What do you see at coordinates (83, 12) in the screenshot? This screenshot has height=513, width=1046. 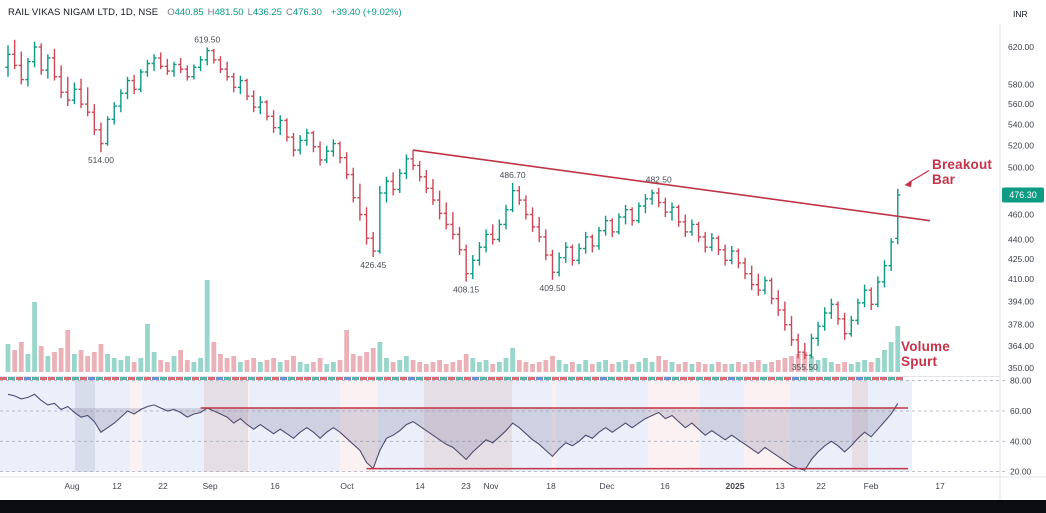 I see `symbol-title: RAIL VIKAS NIGAM LTD, 1D, NSE` at bounding box center [83, 12].